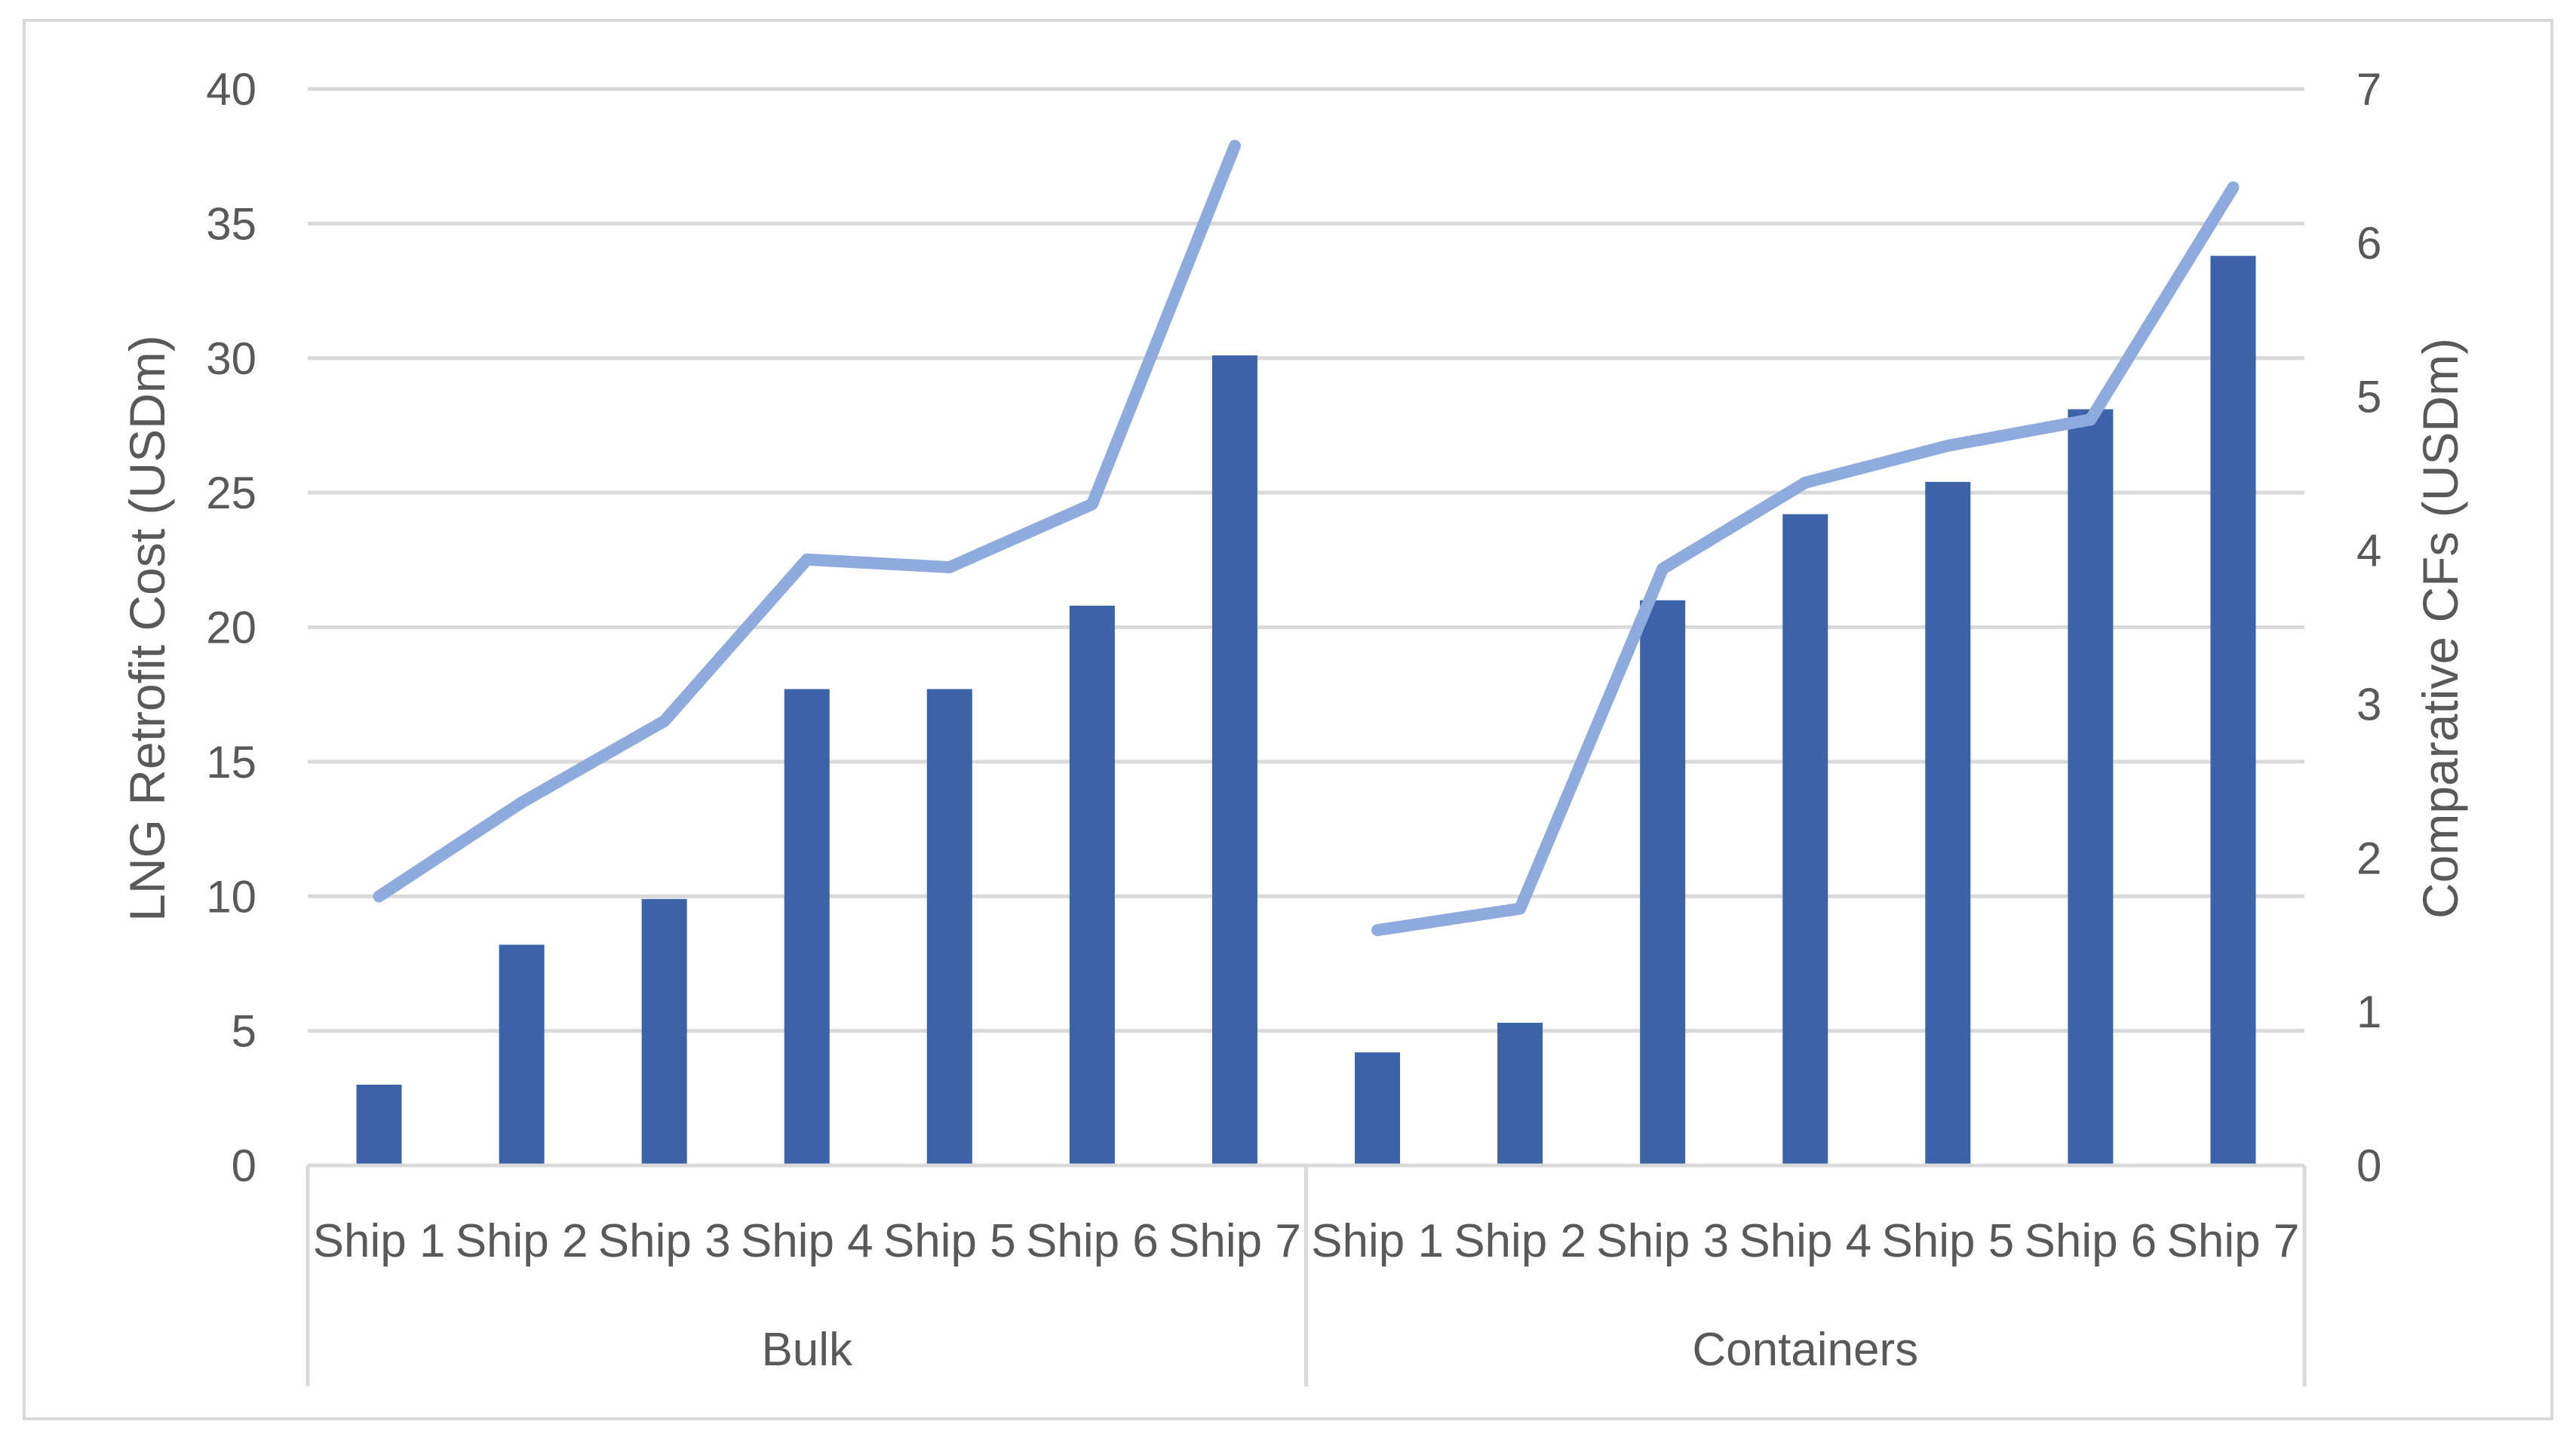  What do you see at coordinates (807, 1350) in the screenshot?
I see `group-label: Bulk` at bounding box center [807, 1350].